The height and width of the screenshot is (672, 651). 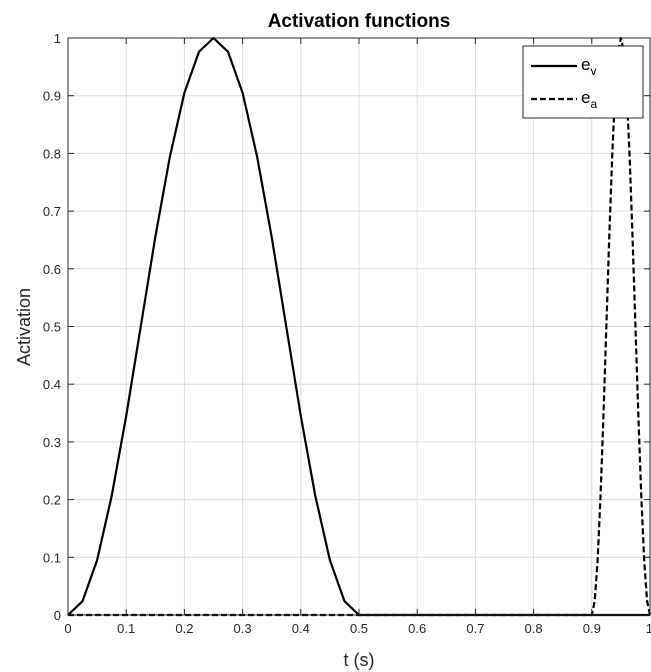 I want to click on y-tick-label-5: 0.5, so click(x=52, y=327).